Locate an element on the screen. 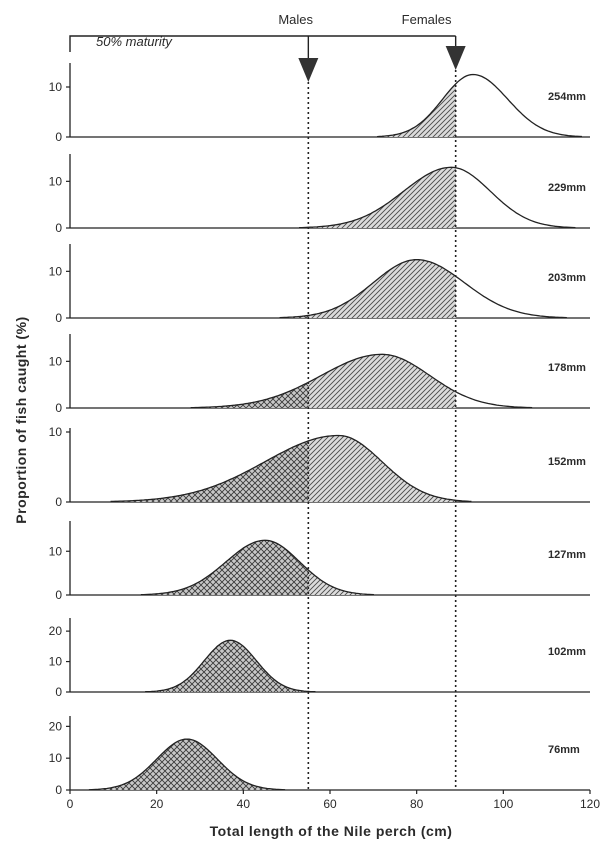  maturity-label: 50% maturity is located at coordinates (134, 41).